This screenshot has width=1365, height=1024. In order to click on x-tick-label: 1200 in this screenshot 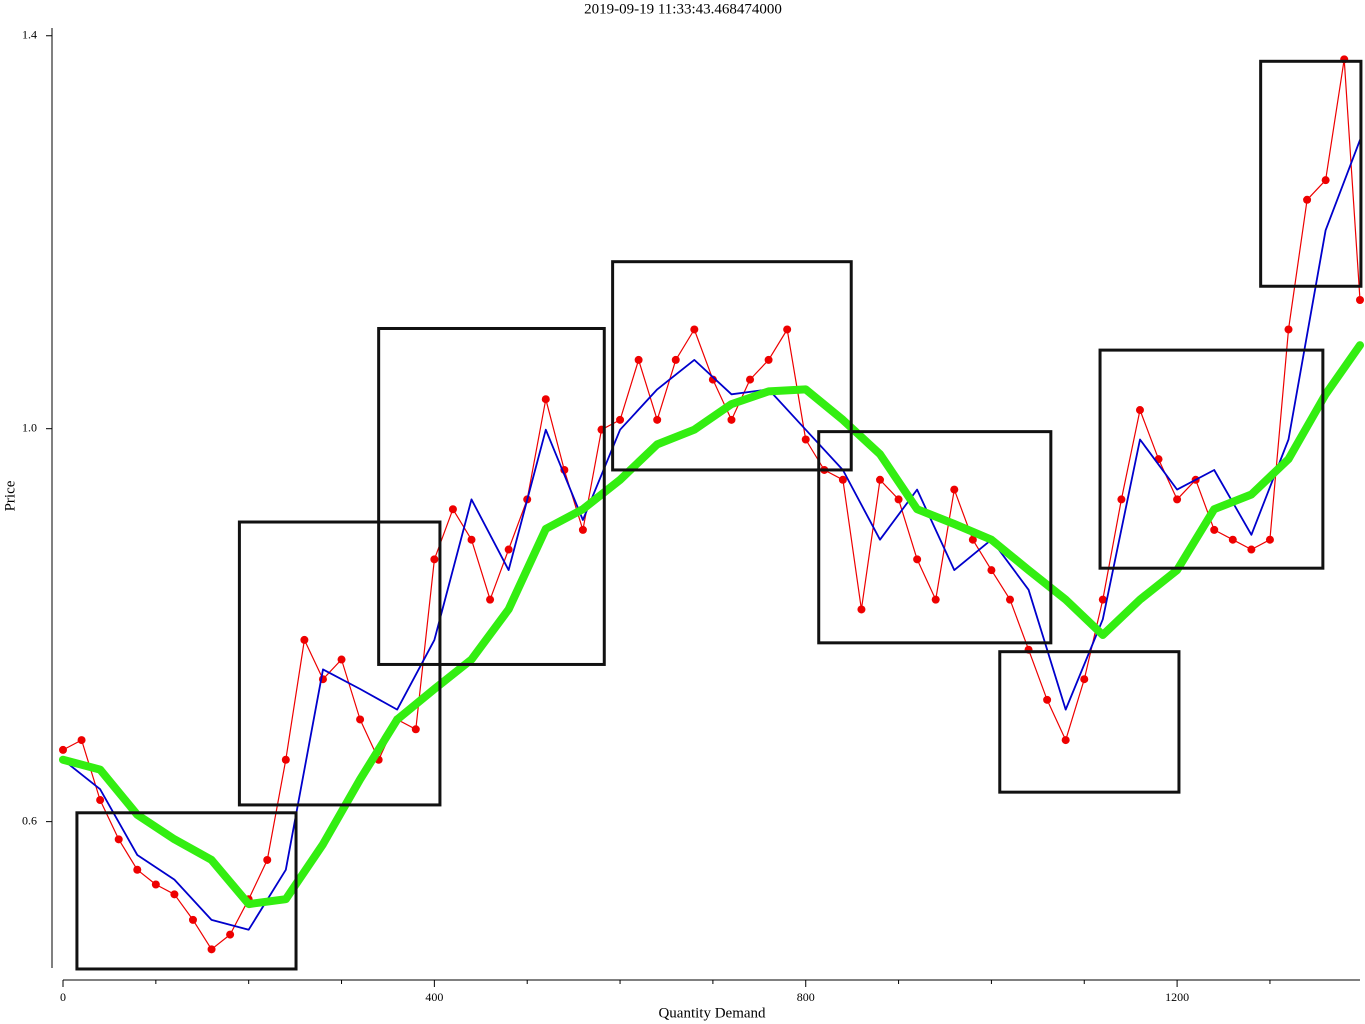, I will do `click(1177, 997)`.